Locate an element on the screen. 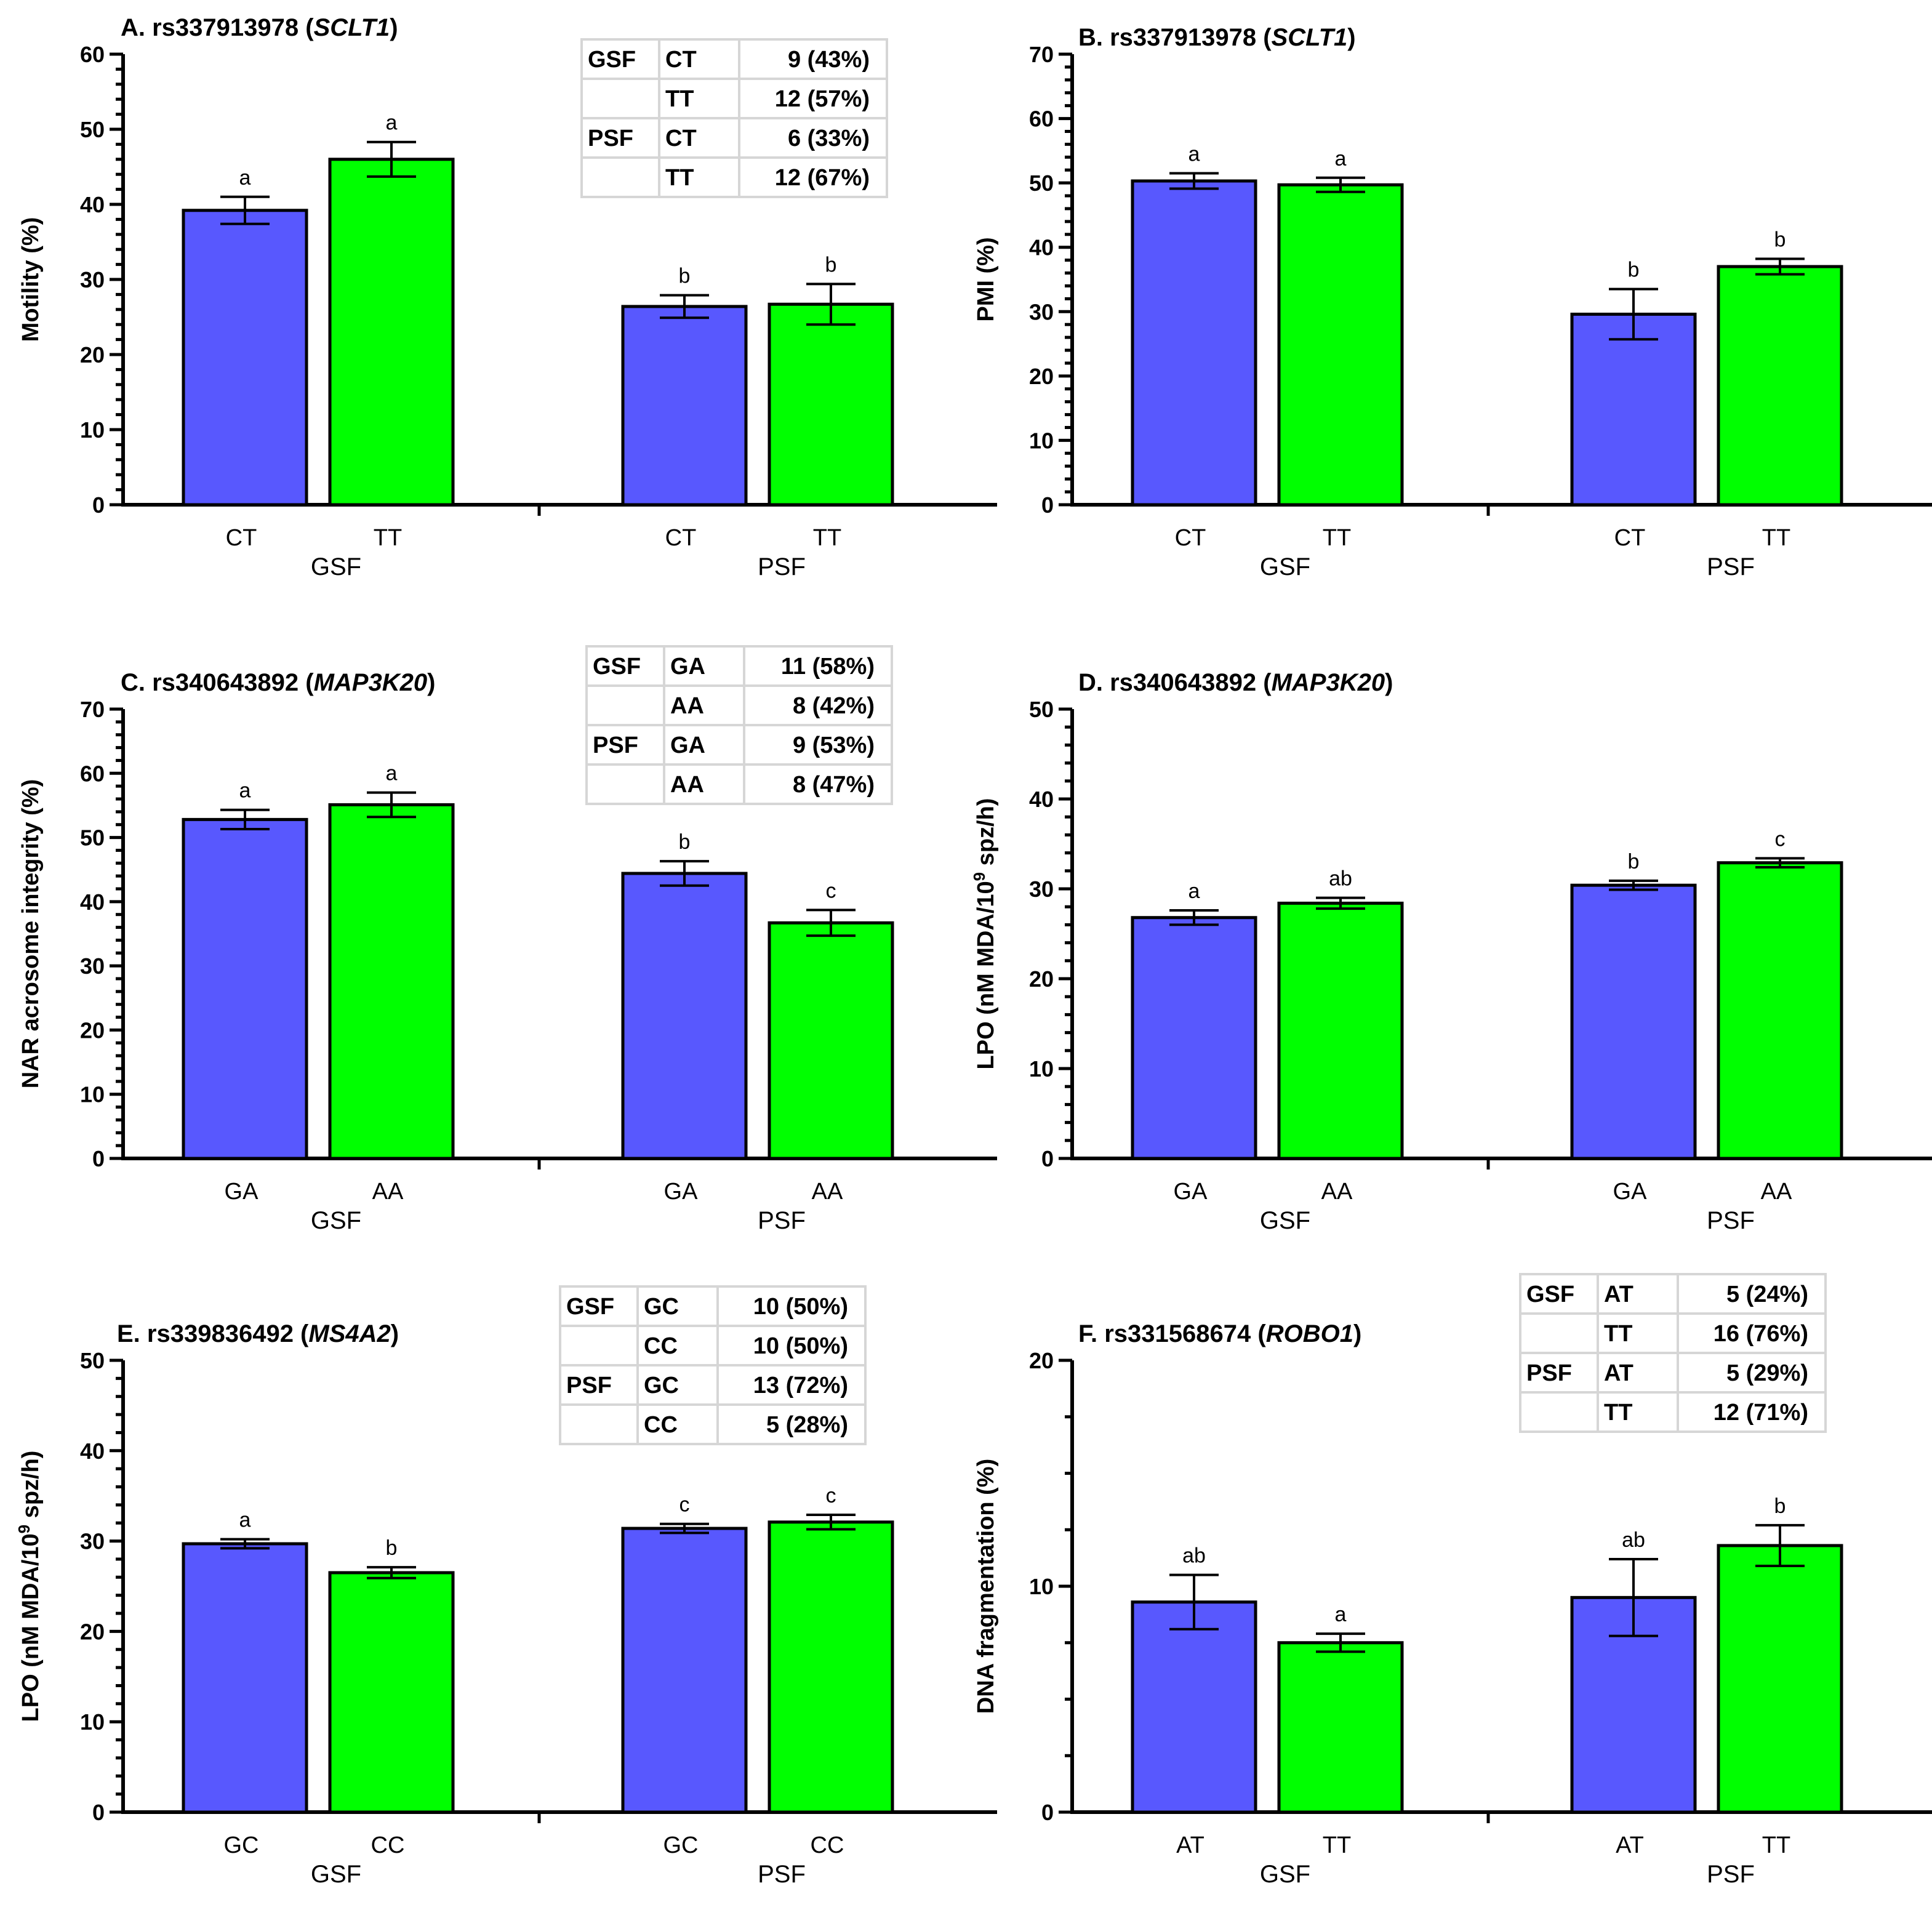 This screenshot has height=1910, width=1932. panel-title-snp: F. rs331568674 ( is located at coordinates (1172, 1333).